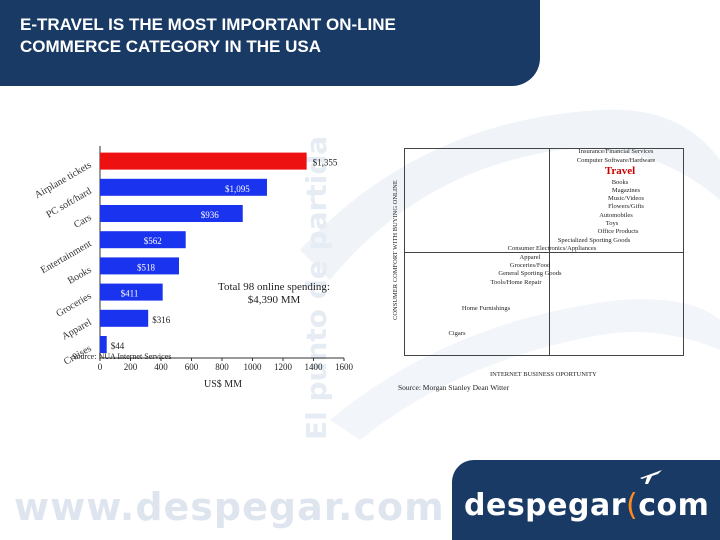 Image resolution: width=720 pixels, height=540 pixels. Describe the element at coordinates (253, 367) in the screenshot. I see `x-tick-label: 1000` at that location.